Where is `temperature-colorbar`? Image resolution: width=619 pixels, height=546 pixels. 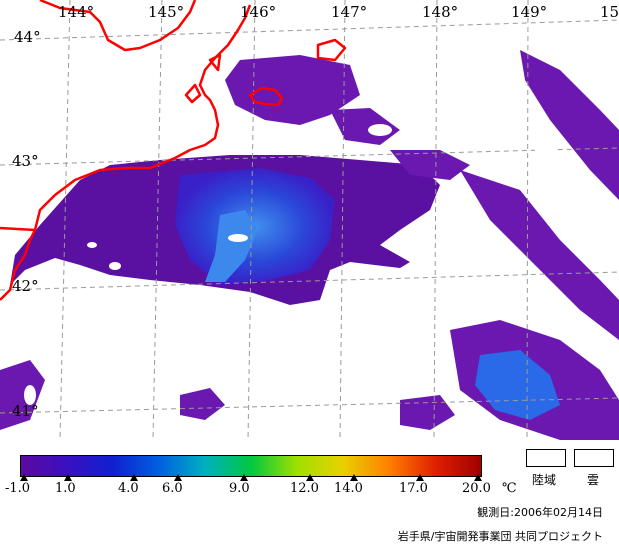 temperature-colorbar is located at coordinates (251, 466).